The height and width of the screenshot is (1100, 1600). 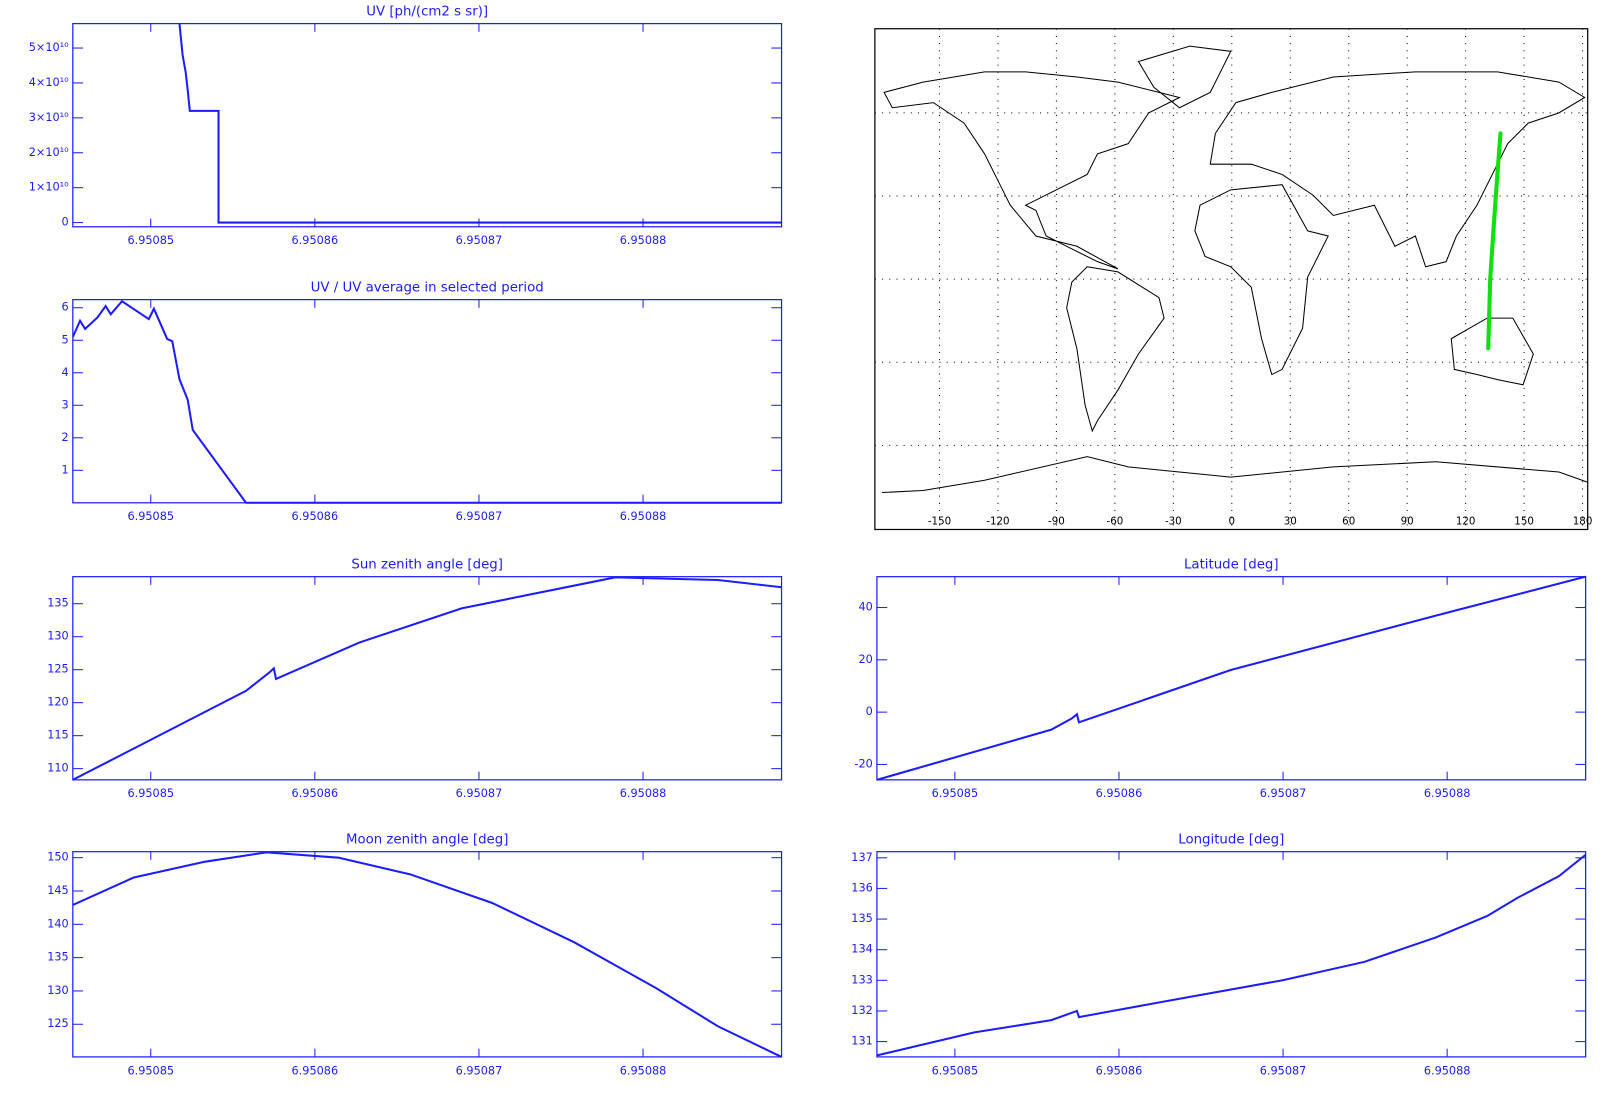 What do you see at coordinates (65, 307) in the screenshot?
I see `y-tick-label: 6` at bounding box center [65, 307].